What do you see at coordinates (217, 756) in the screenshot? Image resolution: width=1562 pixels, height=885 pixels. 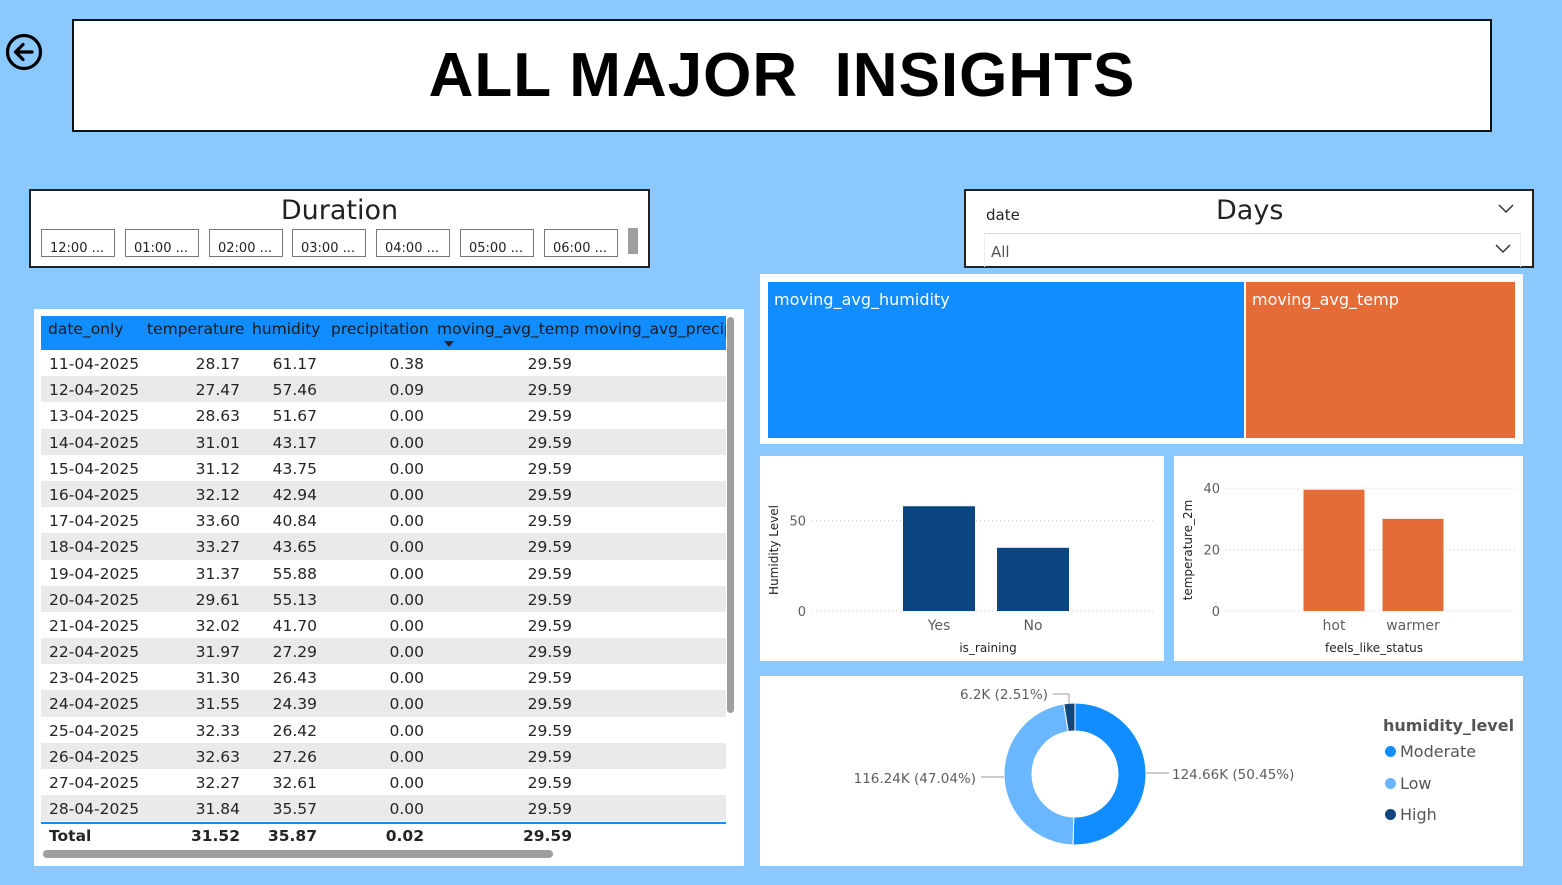 I see `table-cell: 32.63` at bounding box center [217, 756].